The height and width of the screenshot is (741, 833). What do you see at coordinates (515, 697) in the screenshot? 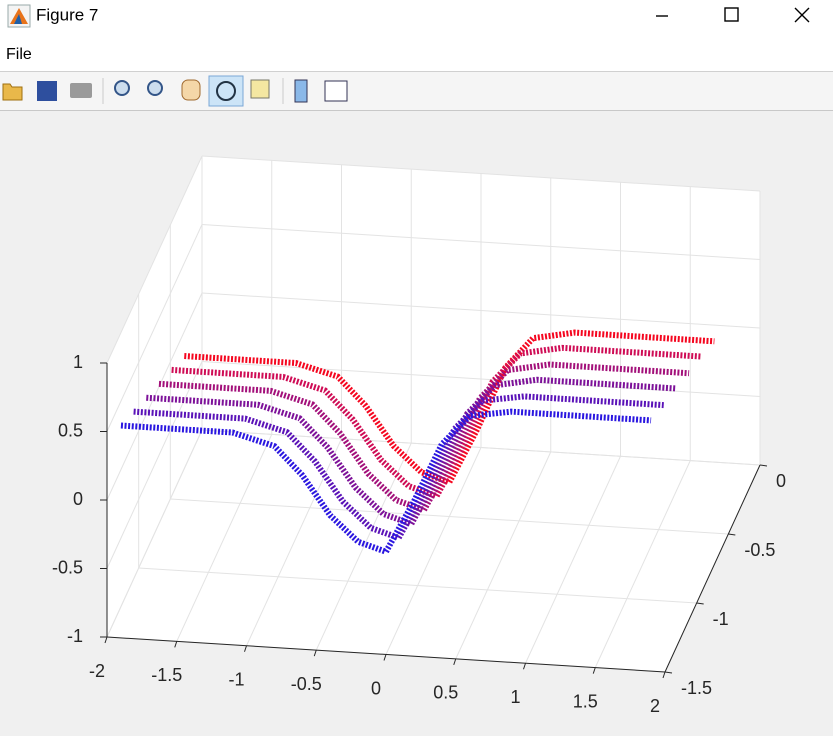
I see `x-tick-label: 1` at bounding box center [515, 697].